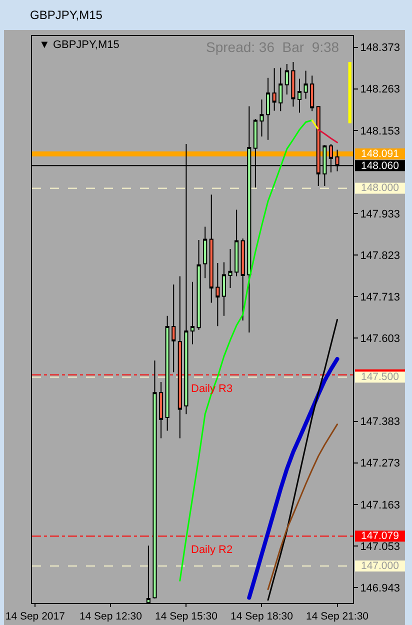  Describe the element at coordinates (380, 90) in the screenshot. I see `y-tick-label: 148.263` at that location.